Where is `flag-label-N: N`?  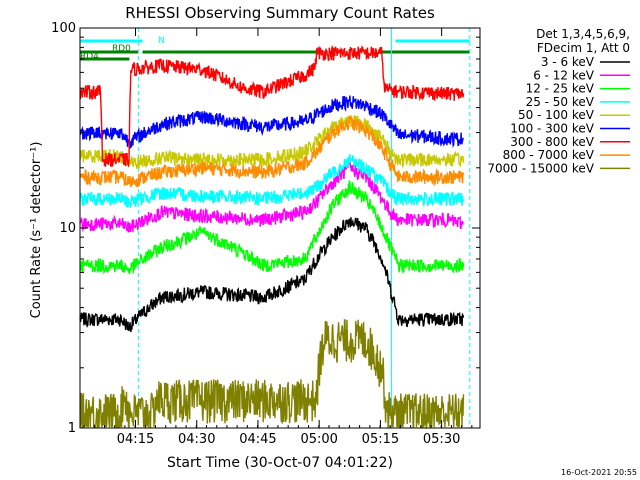
flag-label-N: N is located at coordinates (161, 41).